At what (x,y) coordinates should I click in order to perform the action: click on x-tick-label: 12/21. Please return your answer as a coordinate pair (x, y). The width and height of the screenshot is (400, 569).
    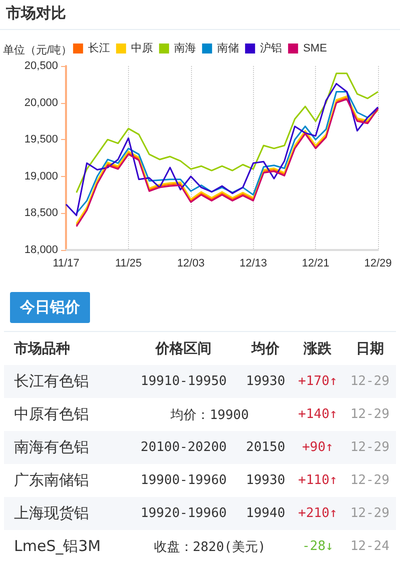
    Looking at the image, I should click on (316, 264).